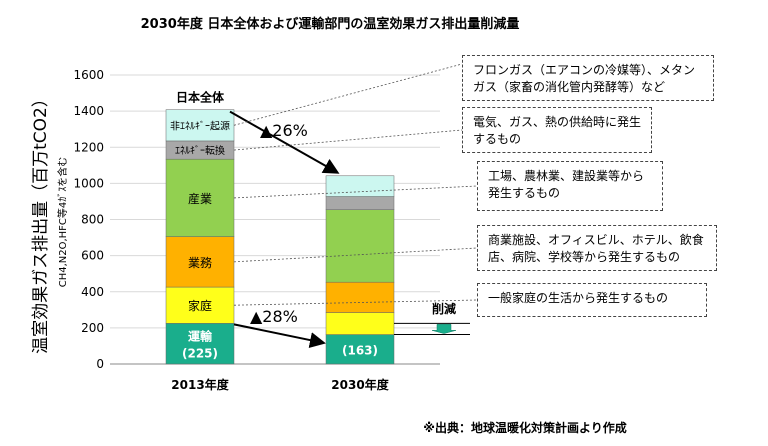 Image resolution: width=768 pixels, height=446 pixels. Describe the element at coordinates (524, 427) in the screenshot. I see `source-note: ※出典：地球温暖化対策計画より作成` at that location.